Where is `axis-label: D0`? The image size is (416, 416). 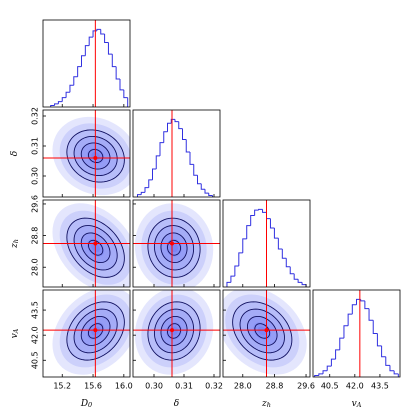
axis-label: D0 is located at coordinates (86, 404).